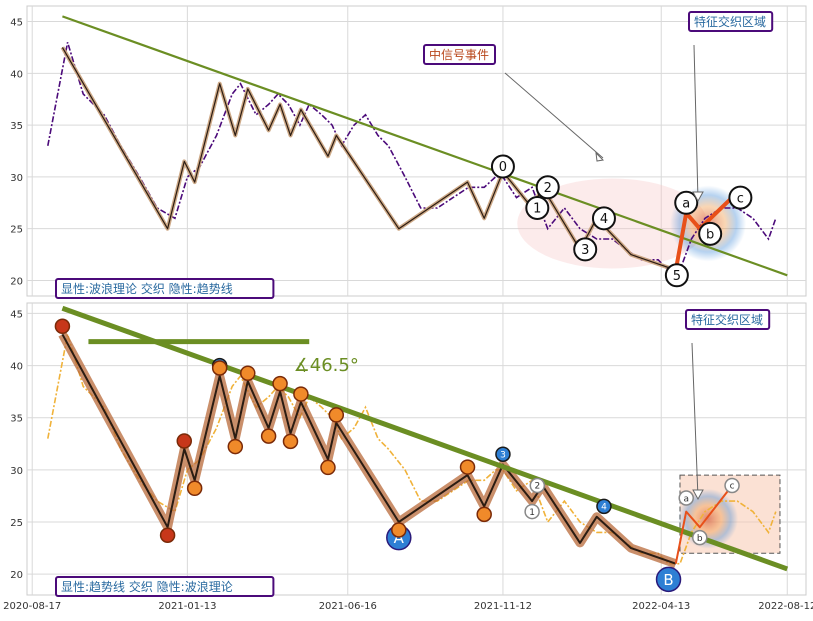  Describe the element at coordinates (399, 538) in the screenshot. I see `wave-label-text: A` at that location.